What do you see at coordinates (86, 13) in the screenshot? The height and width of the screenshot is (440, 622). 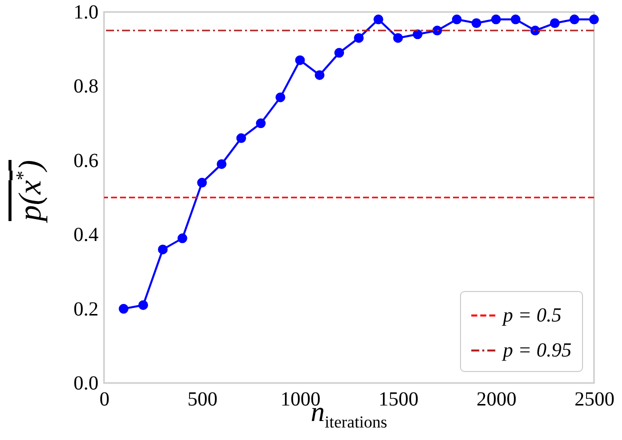 I see `y-tick-label: 1.0` at bounding box center [86, 13].